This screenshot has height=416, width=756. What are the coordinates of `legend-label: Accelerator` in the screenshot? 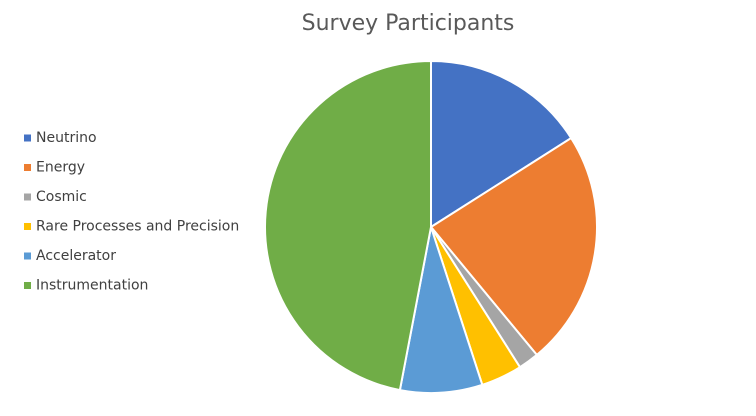 It's located at (76, 256).